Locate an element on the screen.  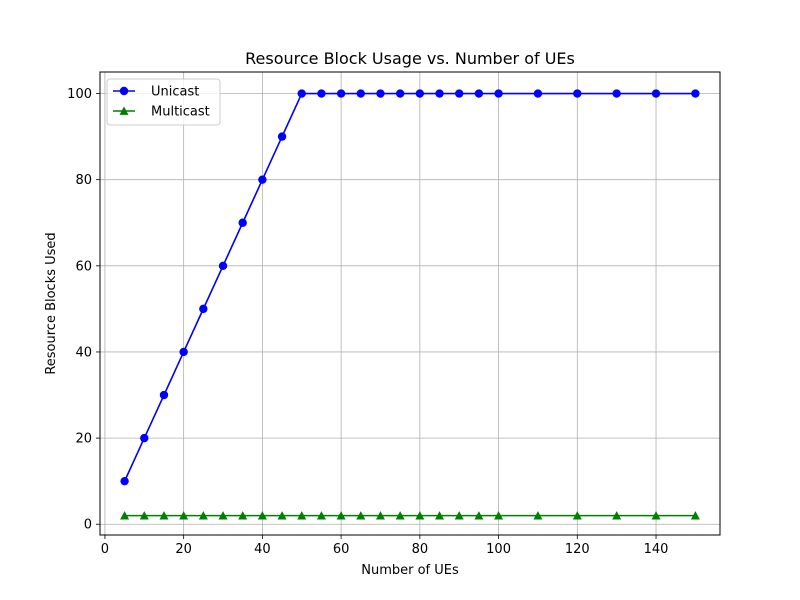
legend-box is located at coordinates (163, 102).